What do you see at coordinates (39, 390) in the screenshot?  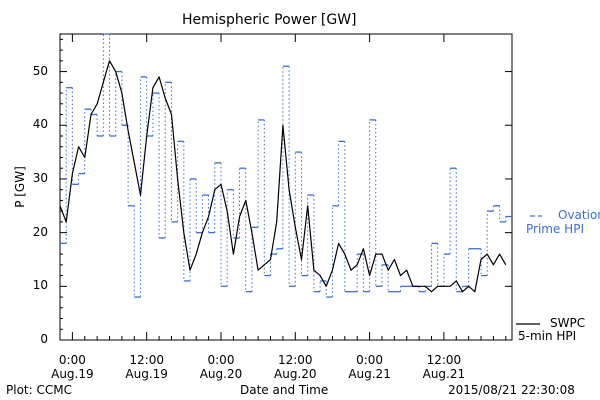 I see `plot-credit: Plot: CCMC` at bounding box center [39, 390].